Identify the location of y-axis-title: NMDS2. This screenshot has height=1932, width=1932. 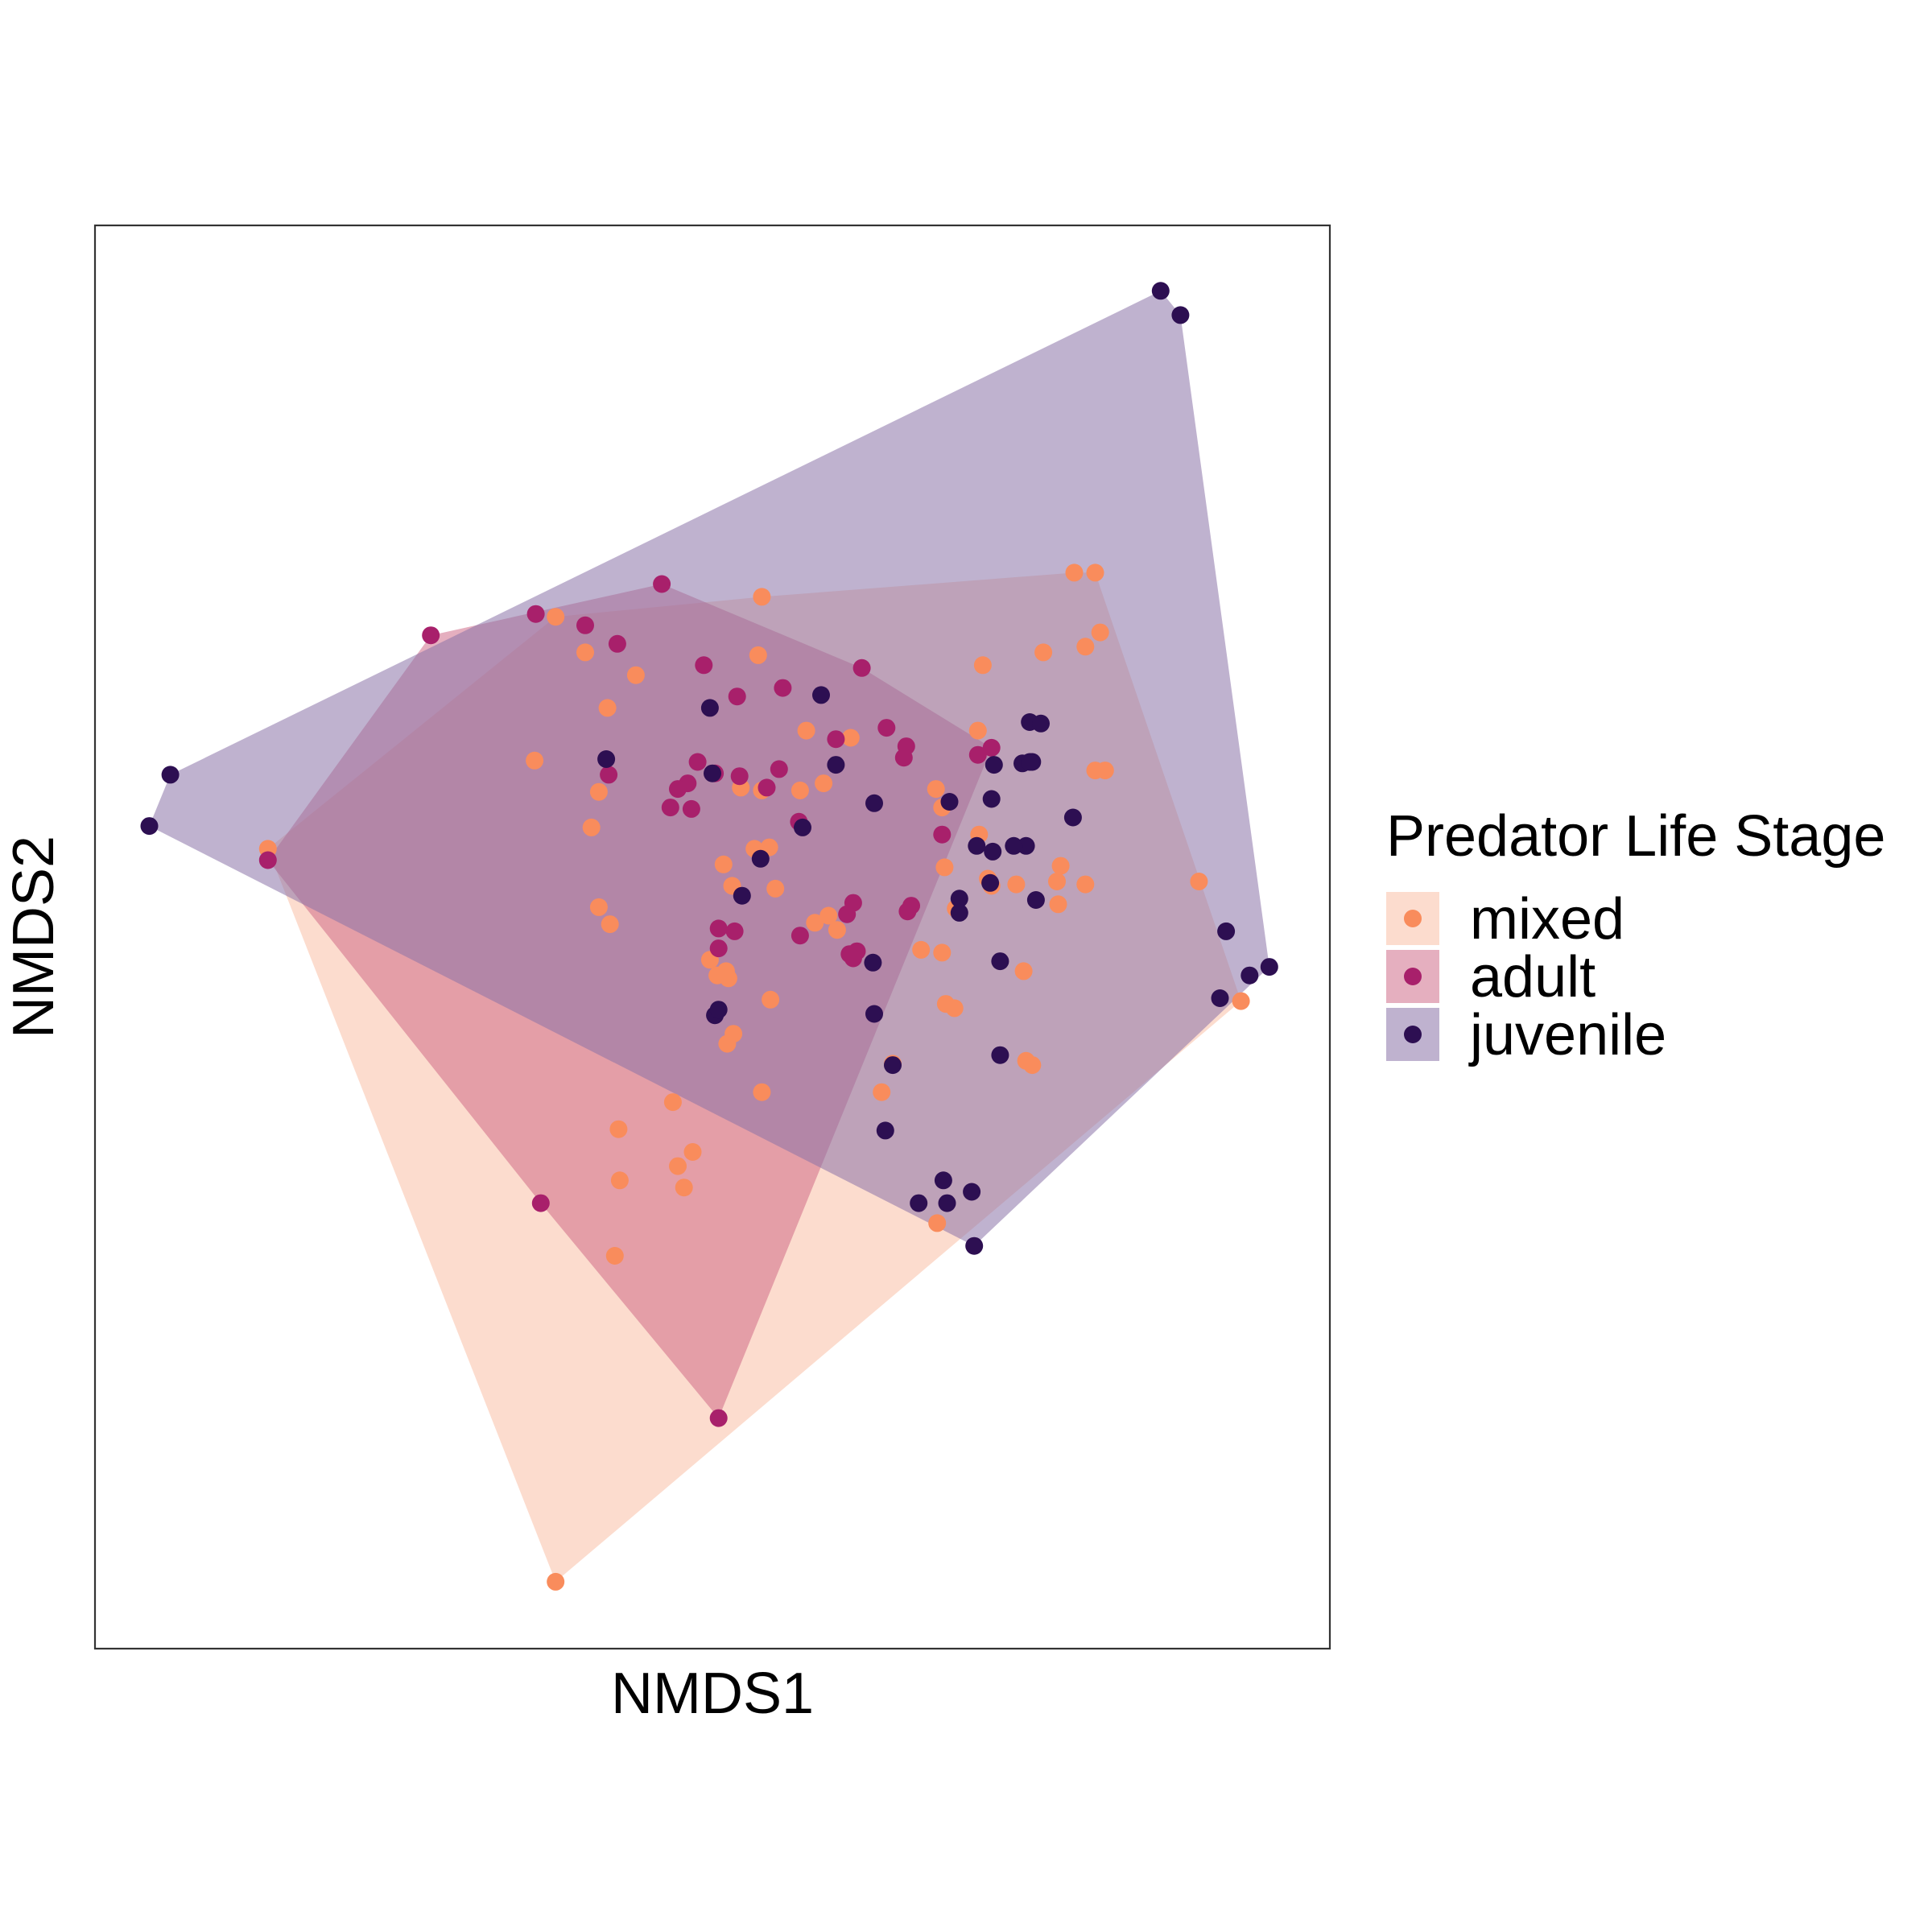
(34, 937).